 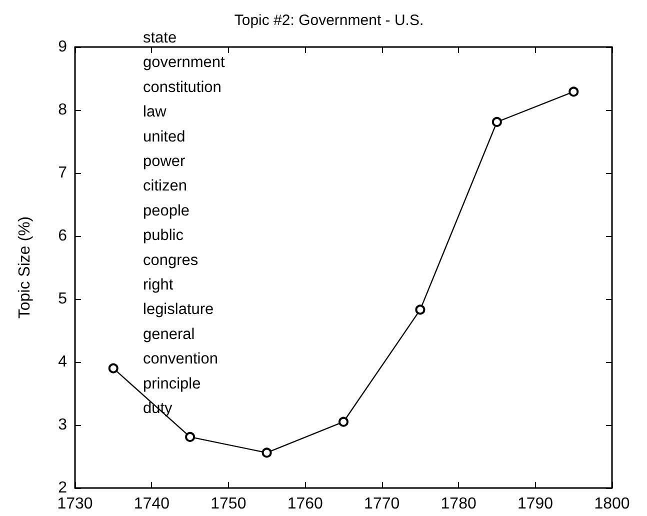 What do you see at coordinates (180, 359) in the screenshot?
I see `annotation: convention` at bounding box center [180, 359].